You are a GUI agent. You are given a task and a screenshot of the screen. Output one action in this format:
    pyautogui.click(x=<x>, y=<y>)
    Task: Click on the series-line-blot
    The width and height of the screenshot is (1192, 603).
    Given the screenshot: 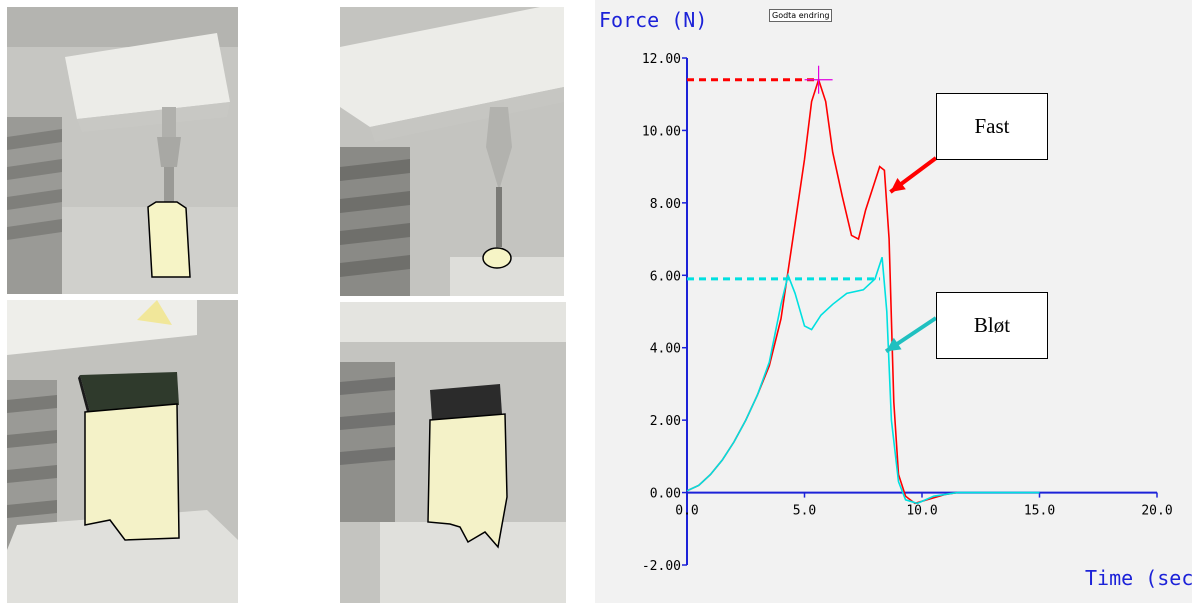 What is the action you would take?
    pyautogui.click(x=863, y=380)
    